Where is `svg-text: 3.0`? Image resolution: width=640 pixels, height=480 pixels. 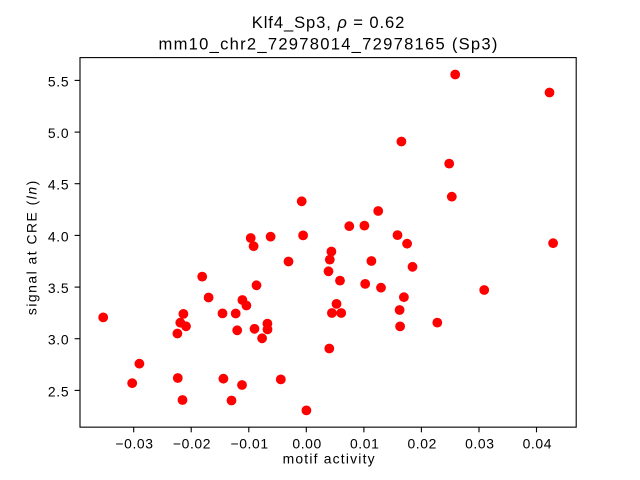 svg-text: 3.0 is located at coordinates (58, 340).